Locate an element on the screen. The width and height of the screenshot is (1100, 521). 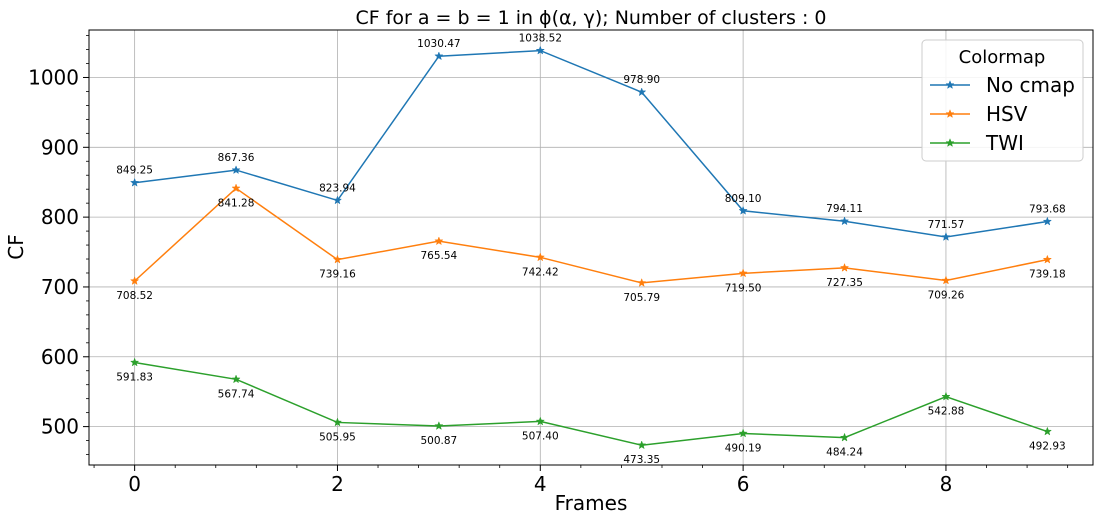
data-label: 739.16 is located at coordinates (337, 275).